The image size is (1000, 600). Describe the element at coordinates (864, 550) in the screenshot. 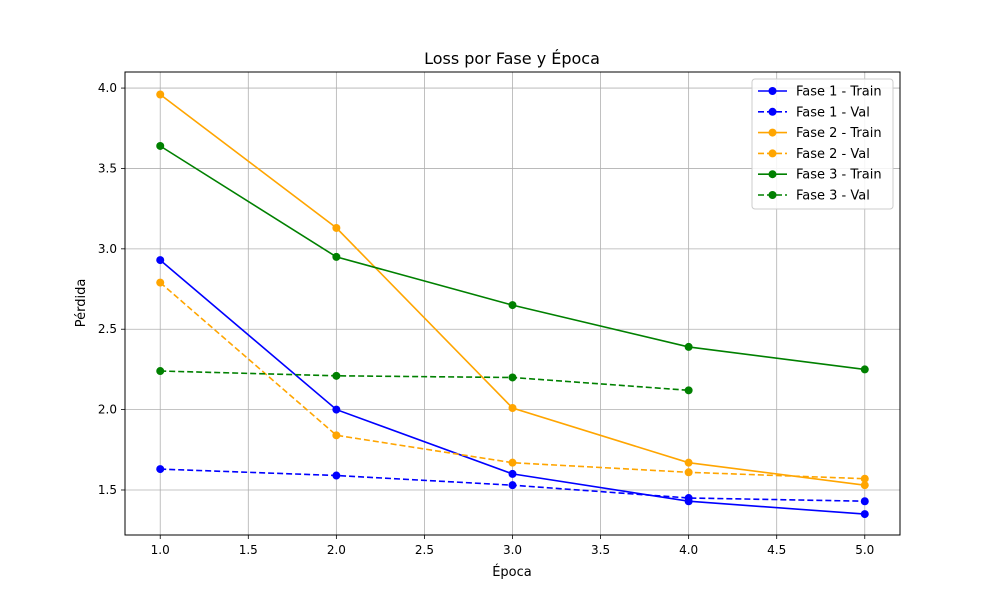

I see `x-tick-label: 5.0` at that location.